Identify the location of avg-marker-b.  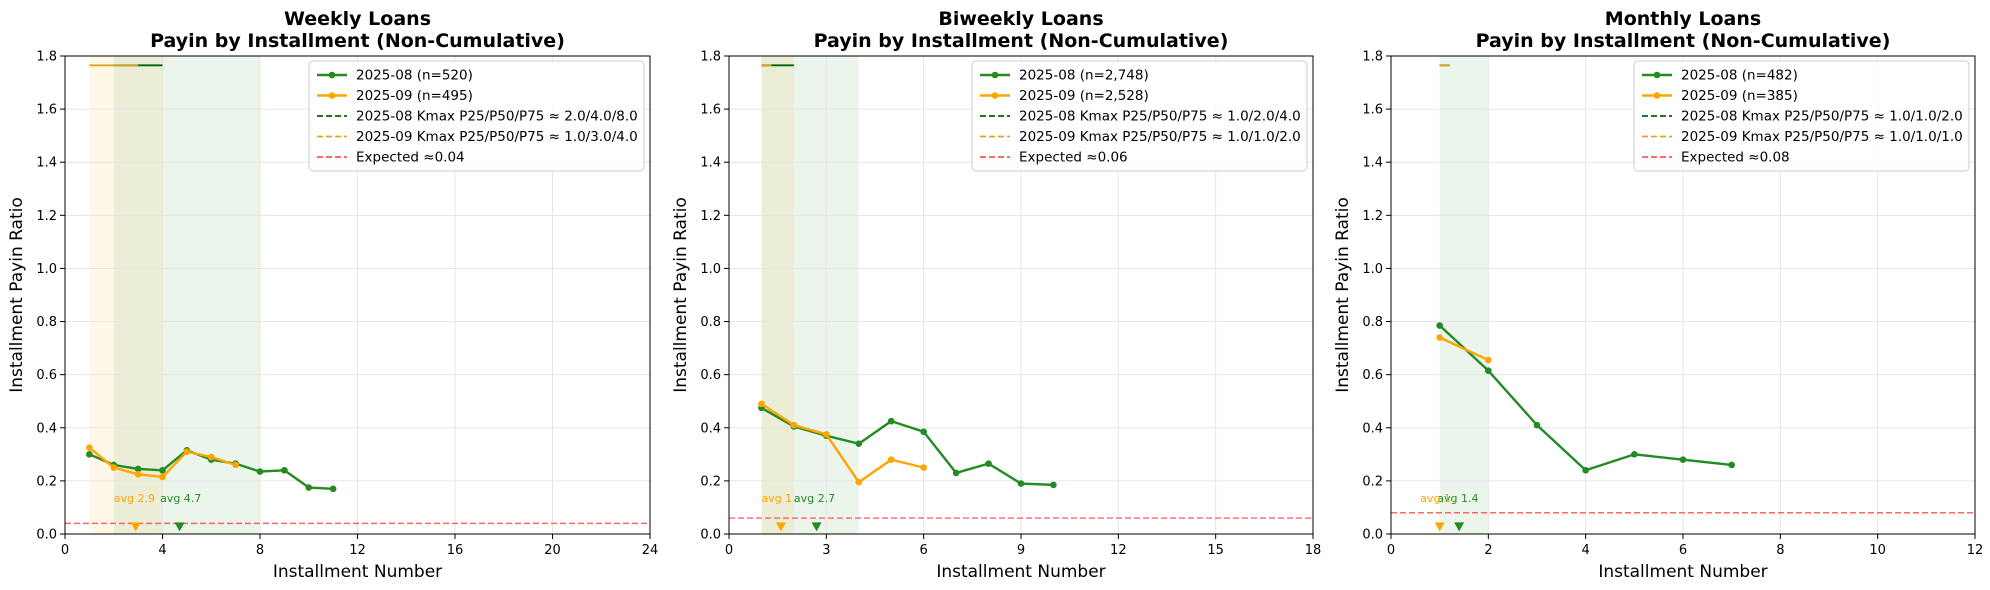
(1439, 527).